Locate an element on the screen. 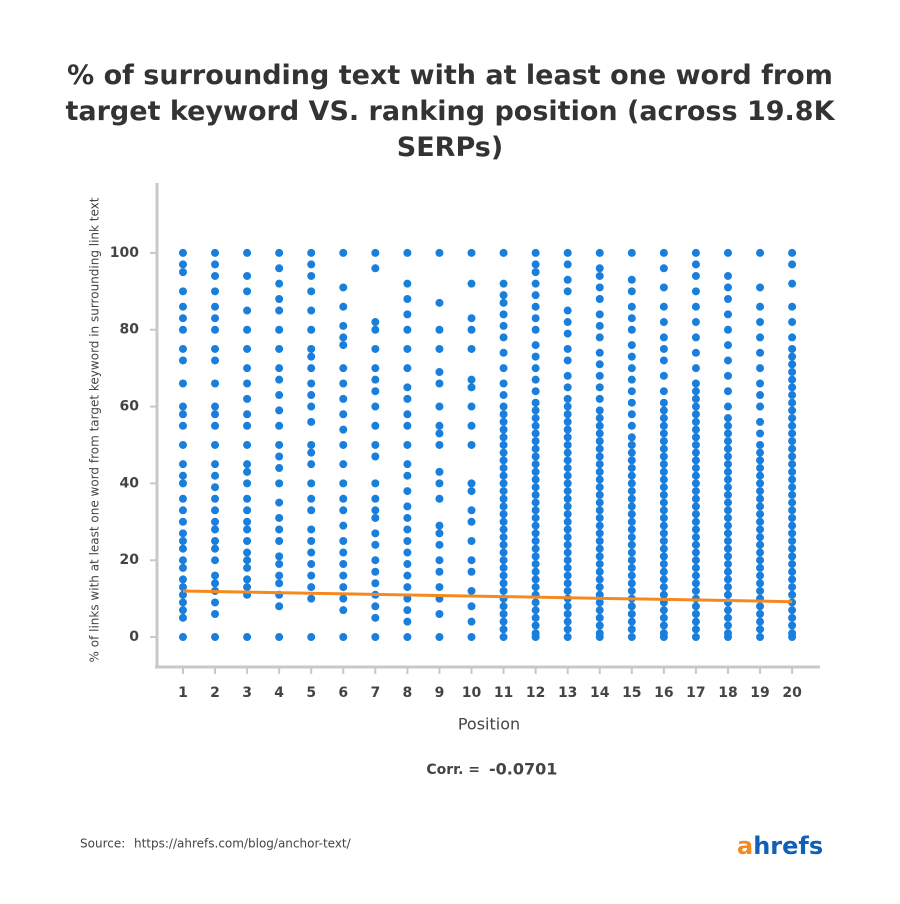 The width and height of the screenshot is (900, 904). source-label: Source: is located at coordinates (102, 844).